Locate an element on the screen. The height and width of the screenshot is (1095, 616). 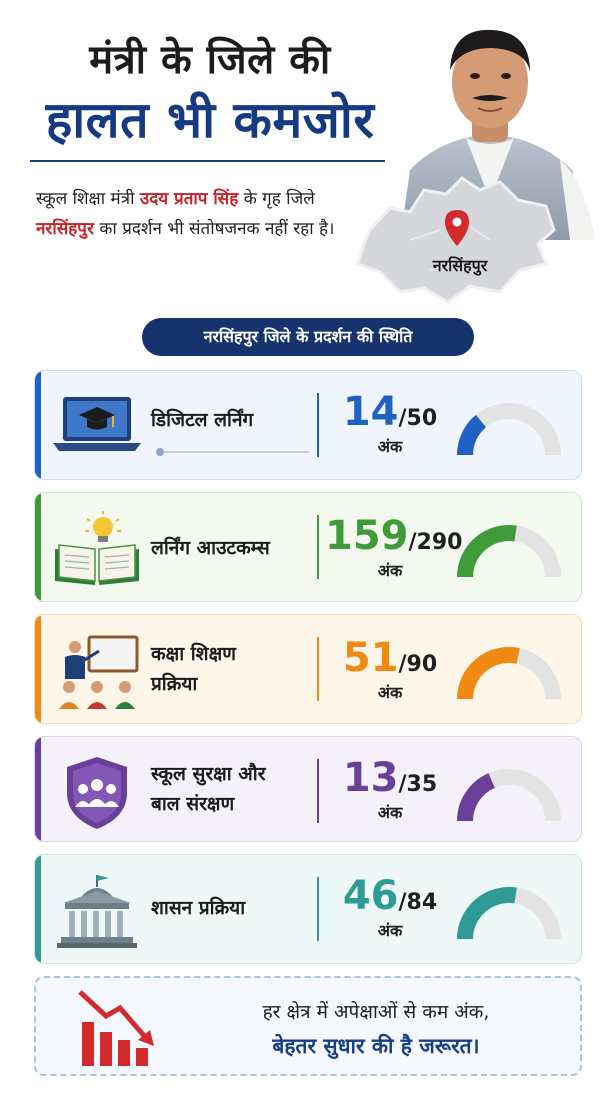
card-score: 159/290 अंक is located at coordinates (393, 547).